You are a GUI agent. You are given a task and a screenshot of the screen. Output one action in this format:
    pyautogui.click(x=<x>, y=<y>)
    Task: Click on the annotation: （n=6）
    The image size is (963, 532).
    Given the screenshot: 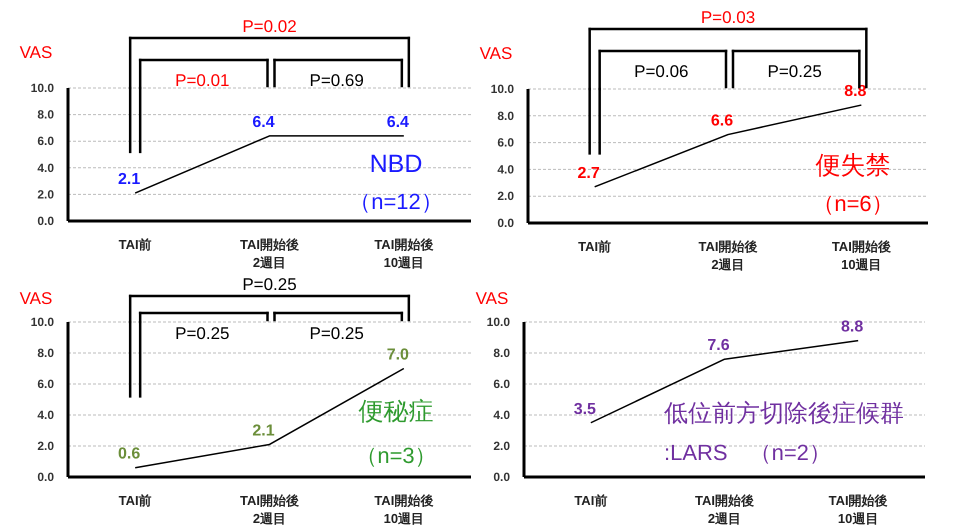 What is the action you would take?
    pyautogui.click(x=853, y=203)
    